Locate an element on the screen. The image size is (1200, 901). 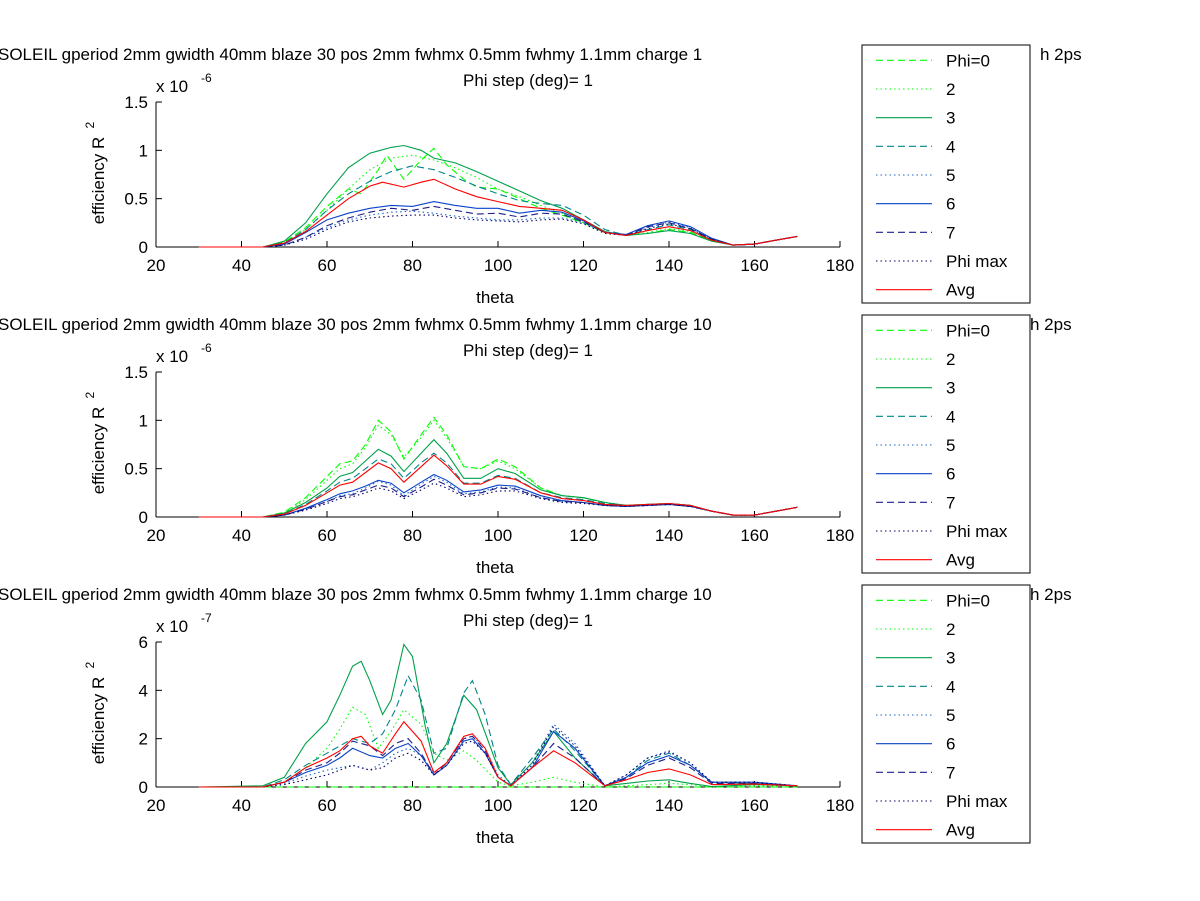
y-tick-label: 4 is located at coordinates (143, 690).